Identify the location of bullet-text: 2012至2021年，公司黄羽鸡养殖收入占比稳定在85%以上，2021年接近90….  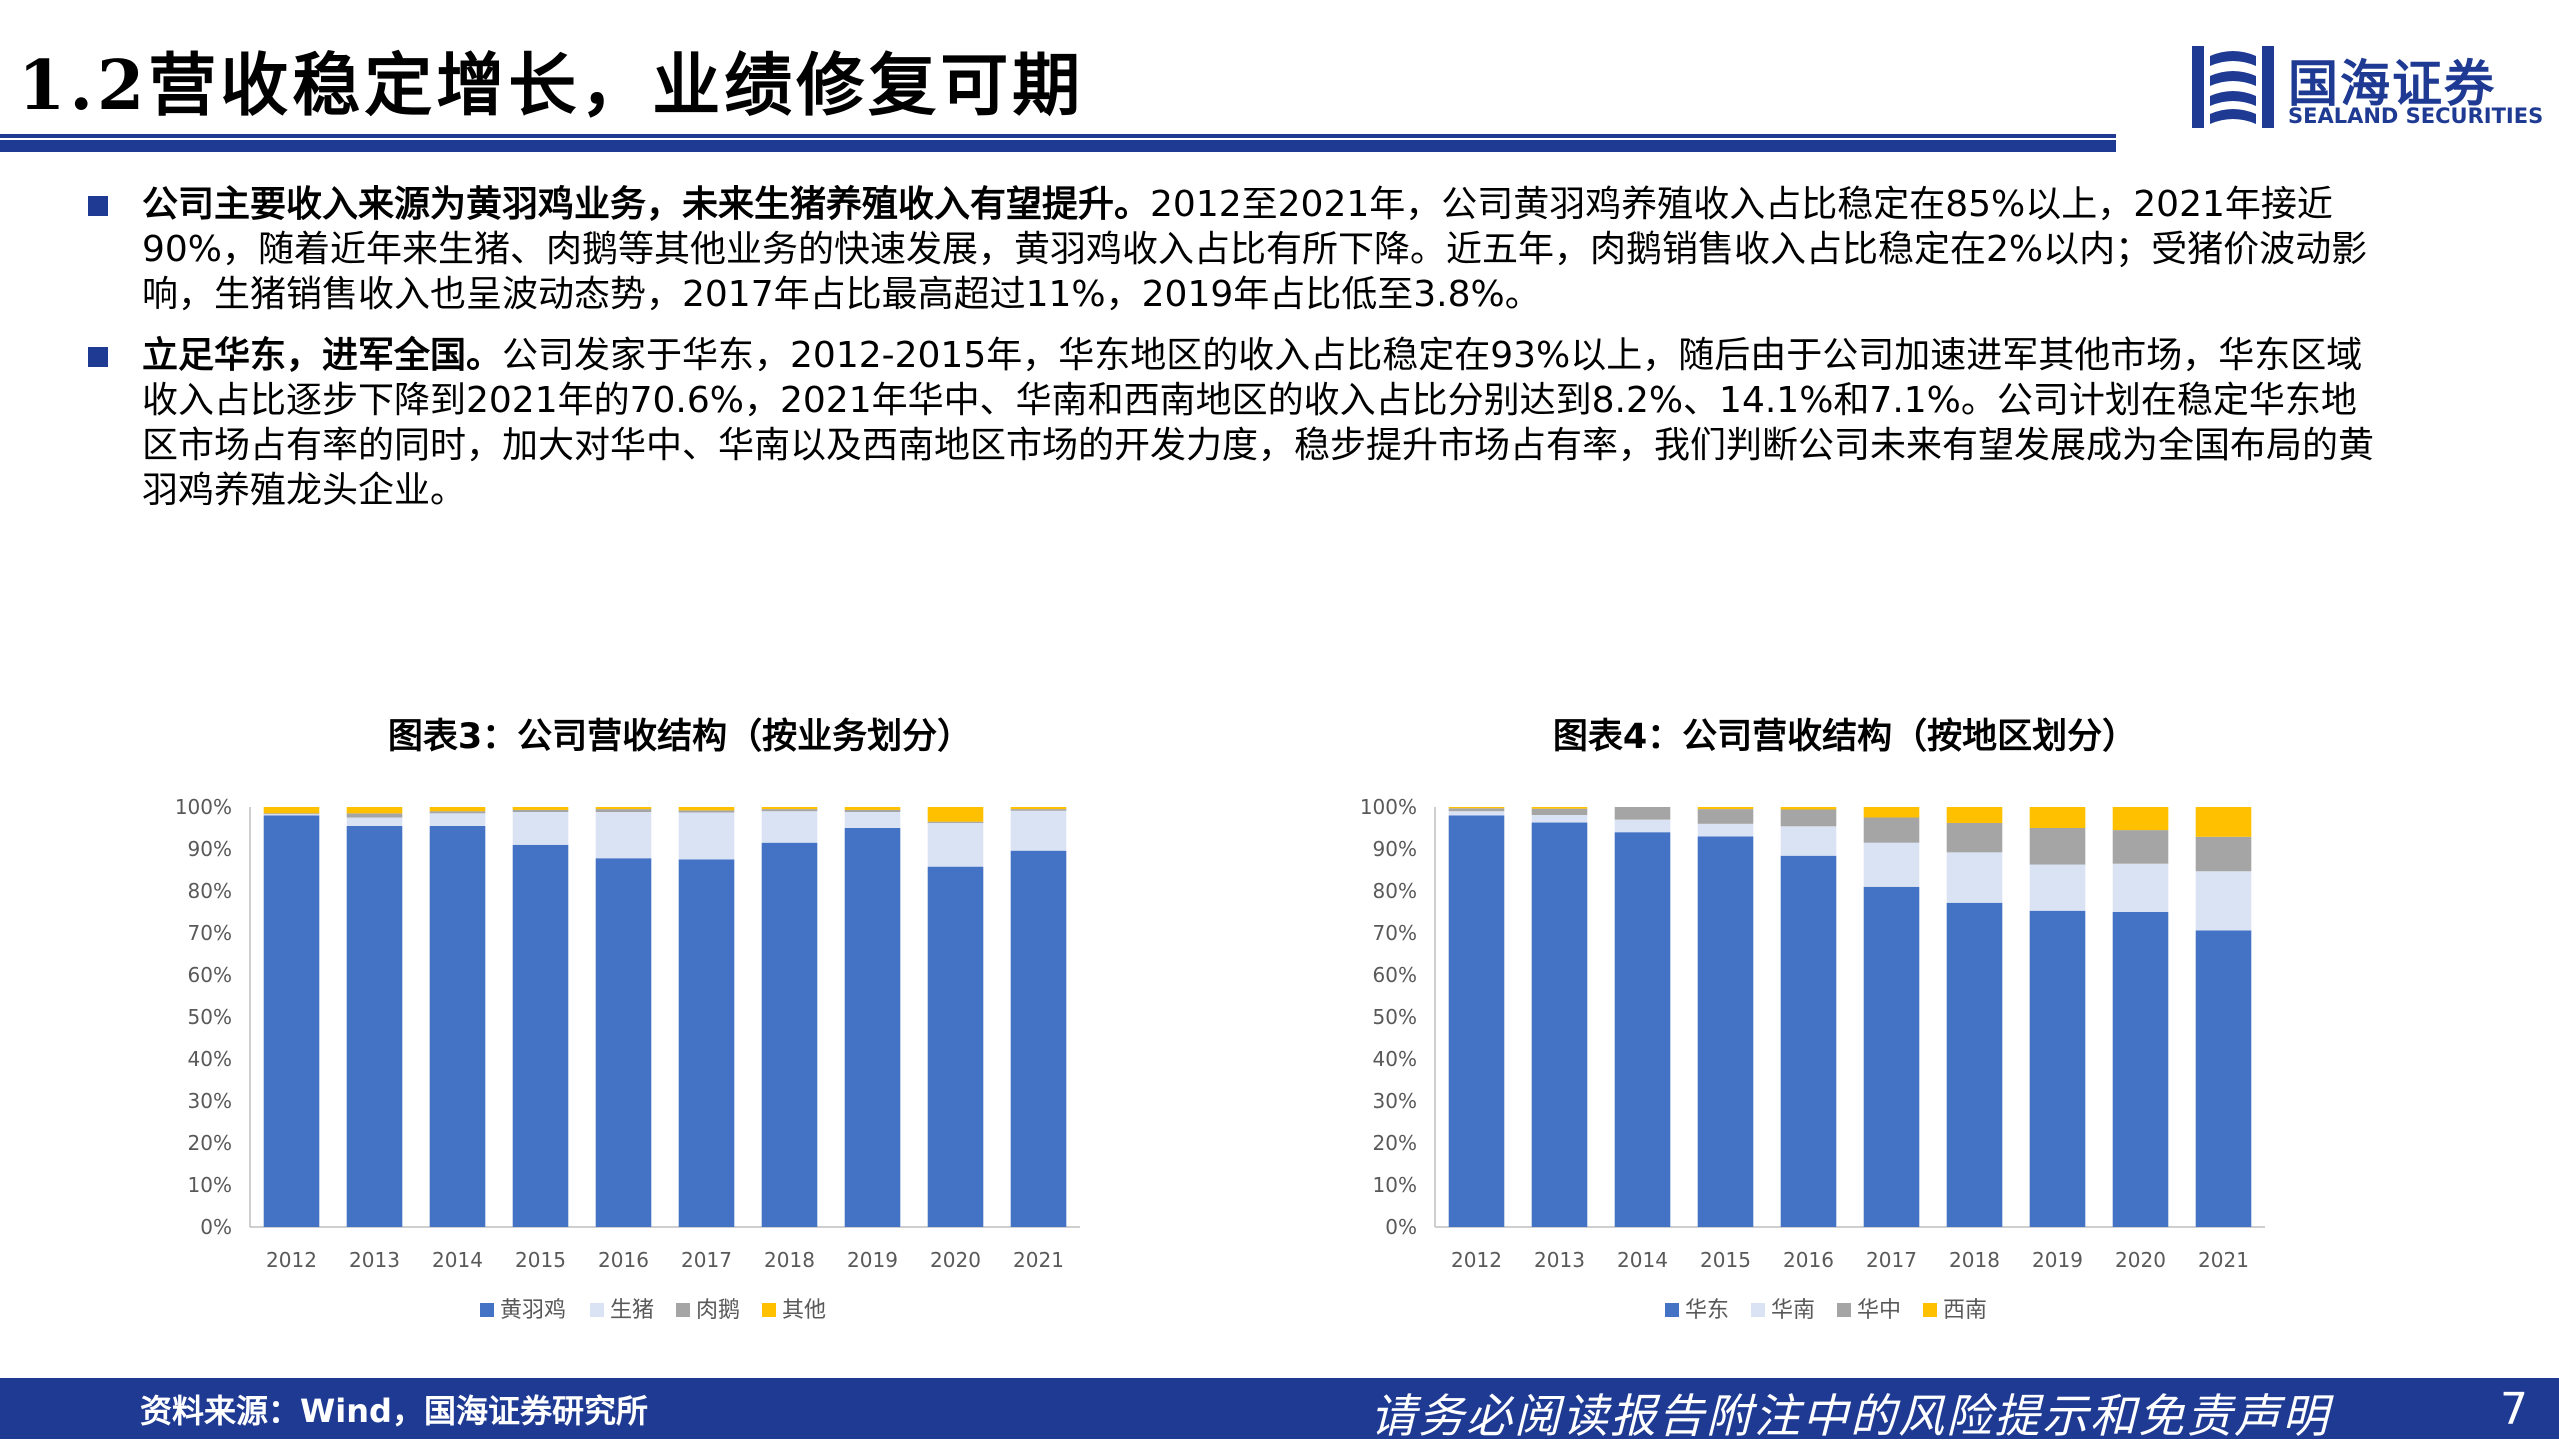
(1255, 249).